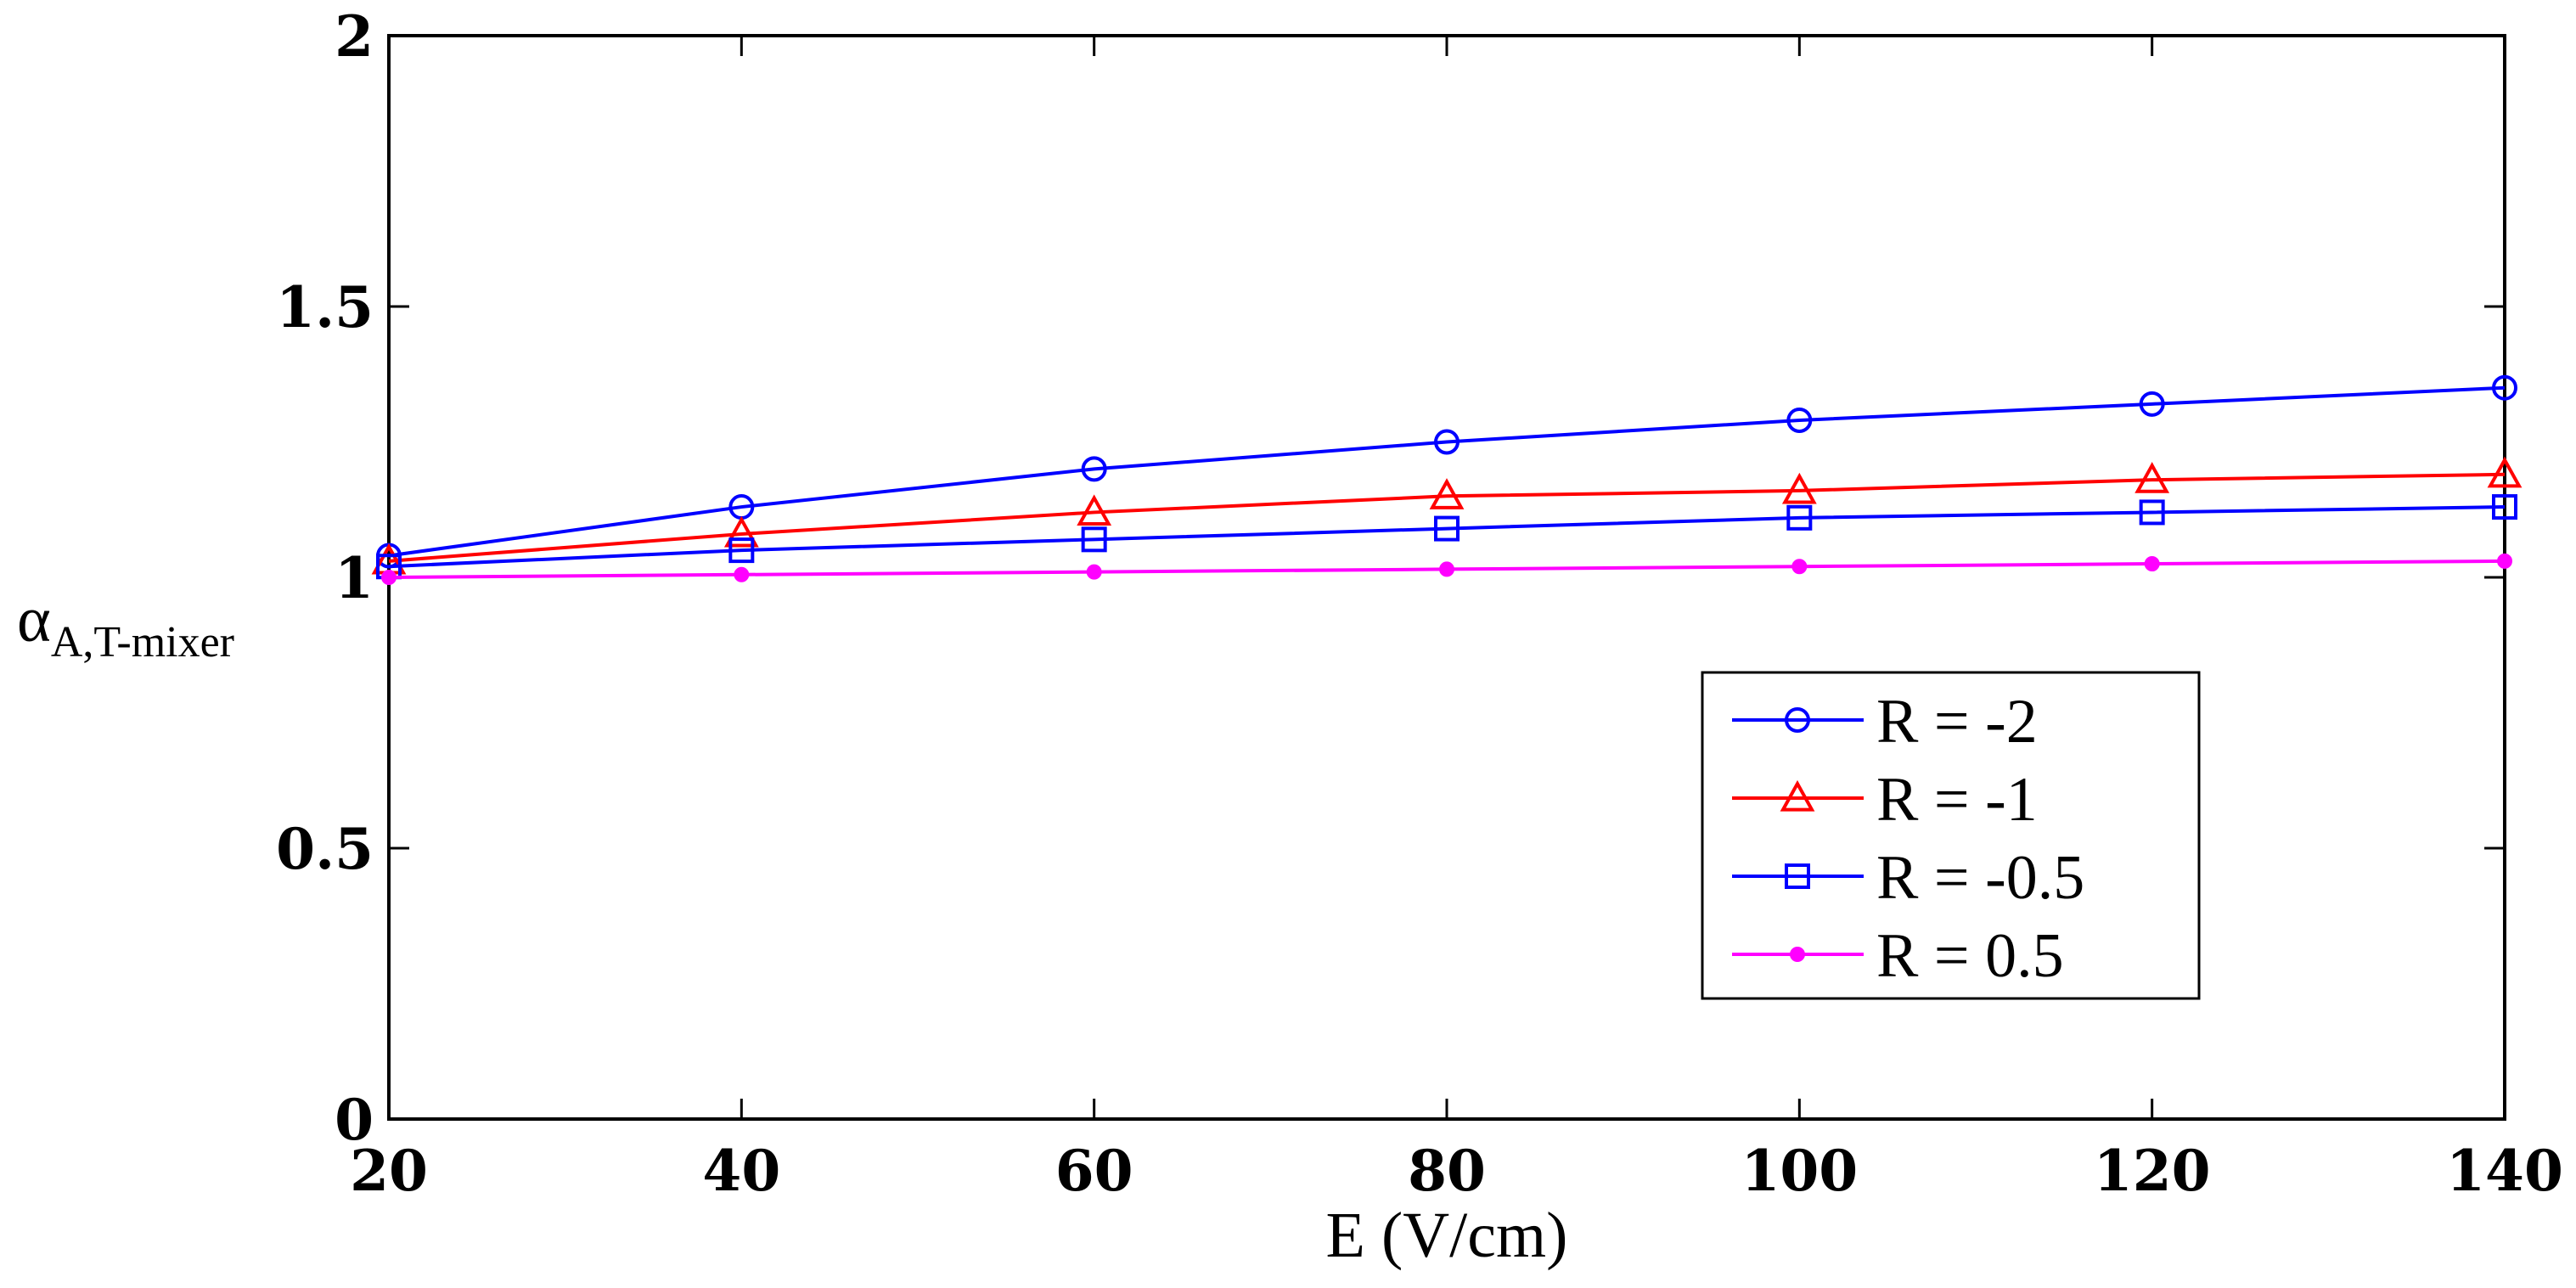 This screenshot has height=1288, width=2576. Describe the element at coordinates (741, 1171) in the screenshot. I see `x-tick-label: 40` at that location.